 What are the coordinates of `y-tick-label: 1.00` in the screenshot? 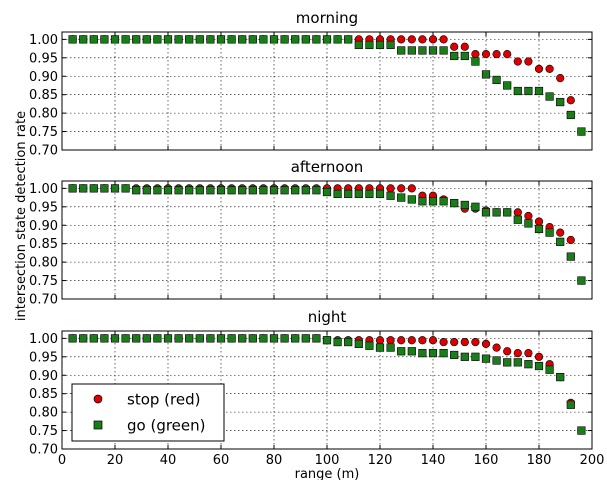 It's located at (43, 189).